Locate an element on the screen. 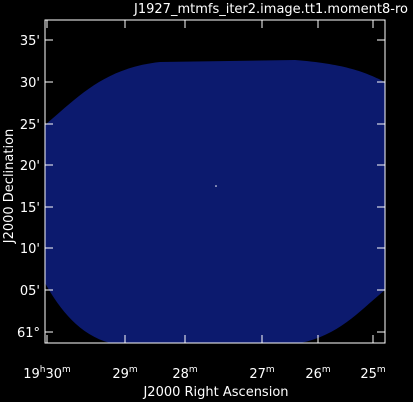 This screenshot has width=413, height=402. y-tick-label: 05' is located at coordinates (30, 291).